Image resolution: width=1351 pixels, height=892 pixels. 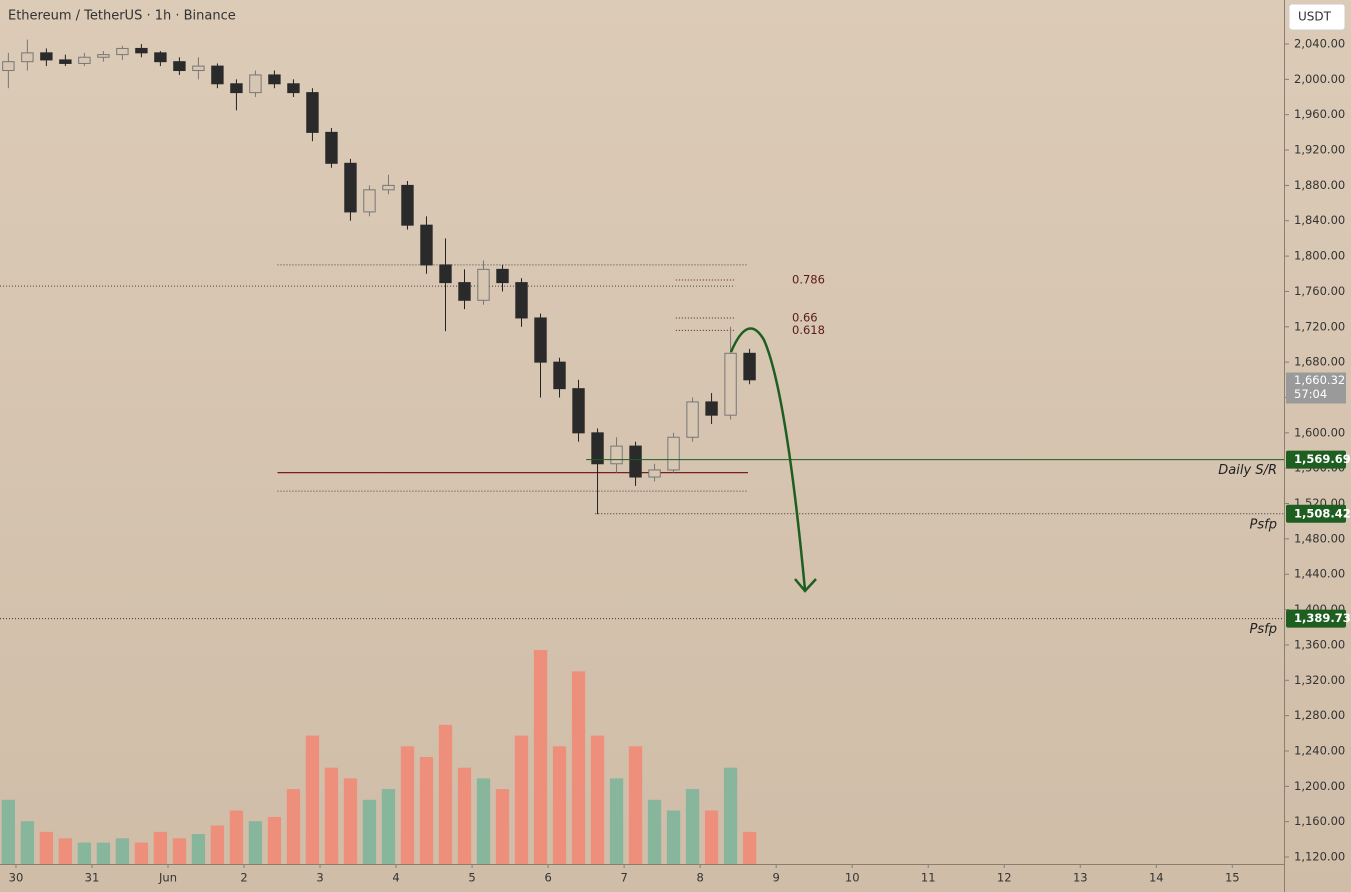 I want to click on y-tick-label: 1,440.00, so click(x=1319, y=574).